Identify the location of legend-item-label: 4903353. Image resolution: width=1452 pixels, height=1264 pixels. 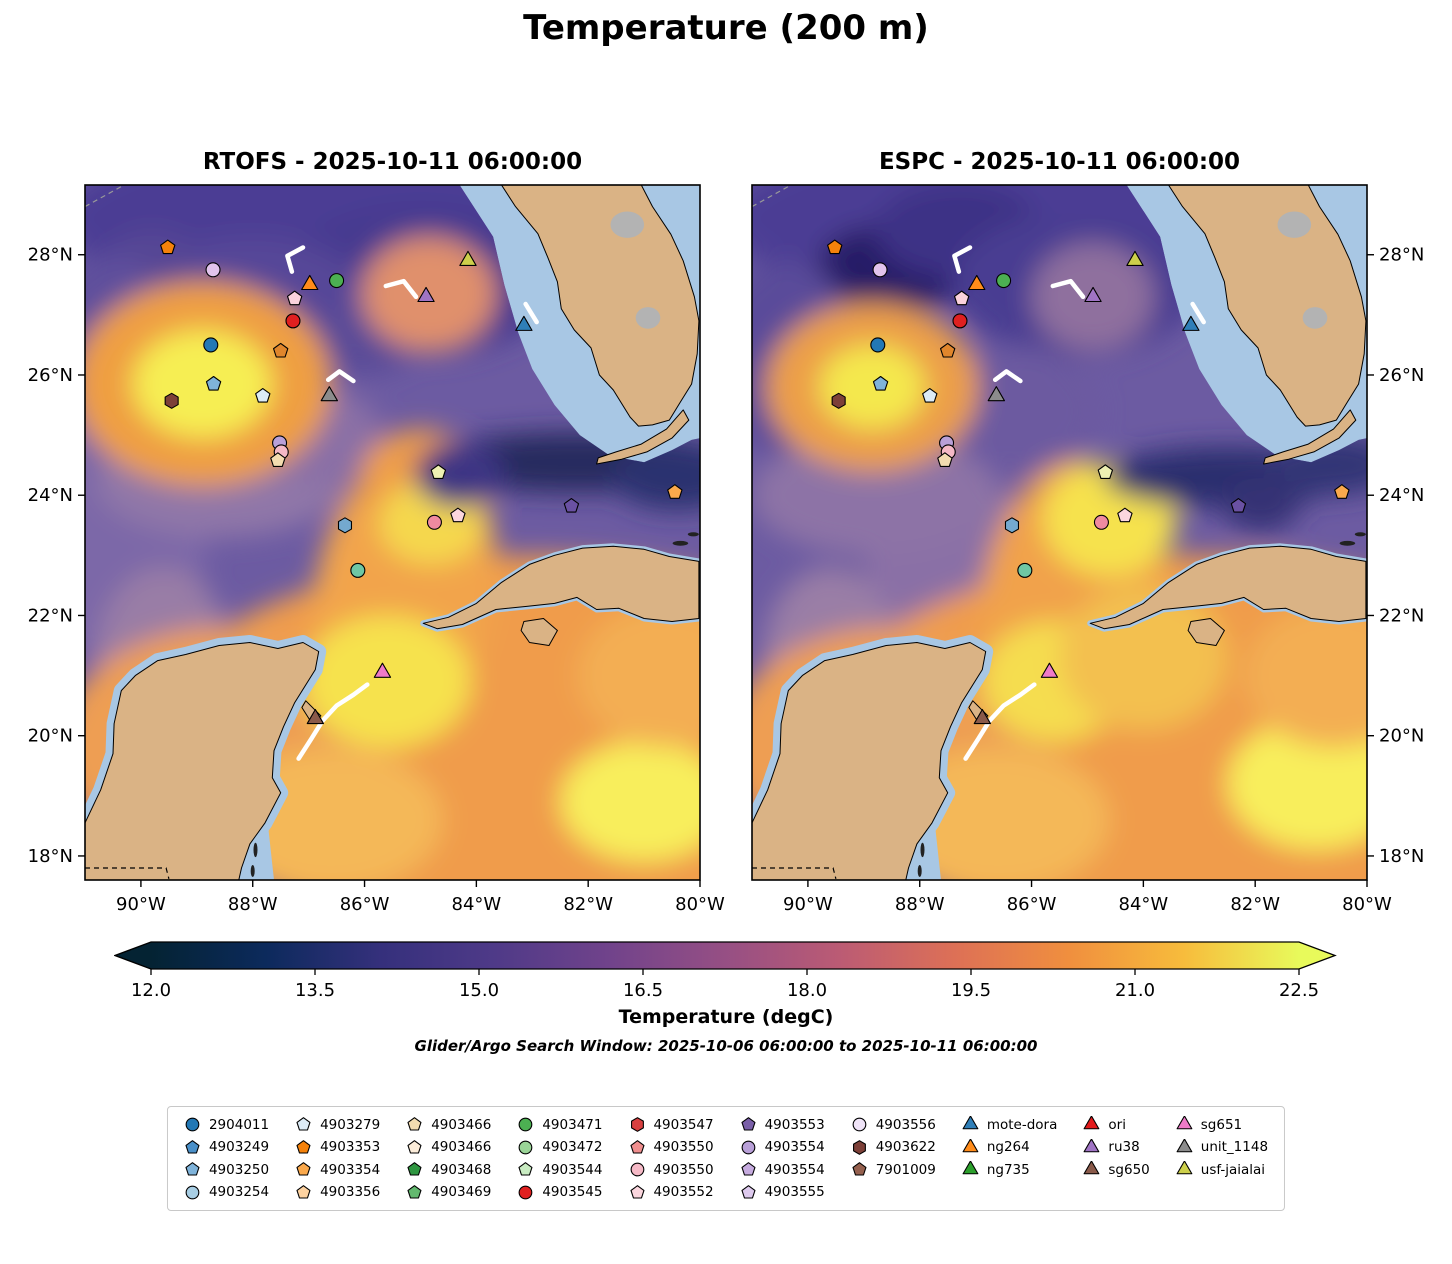
(350, 1147).